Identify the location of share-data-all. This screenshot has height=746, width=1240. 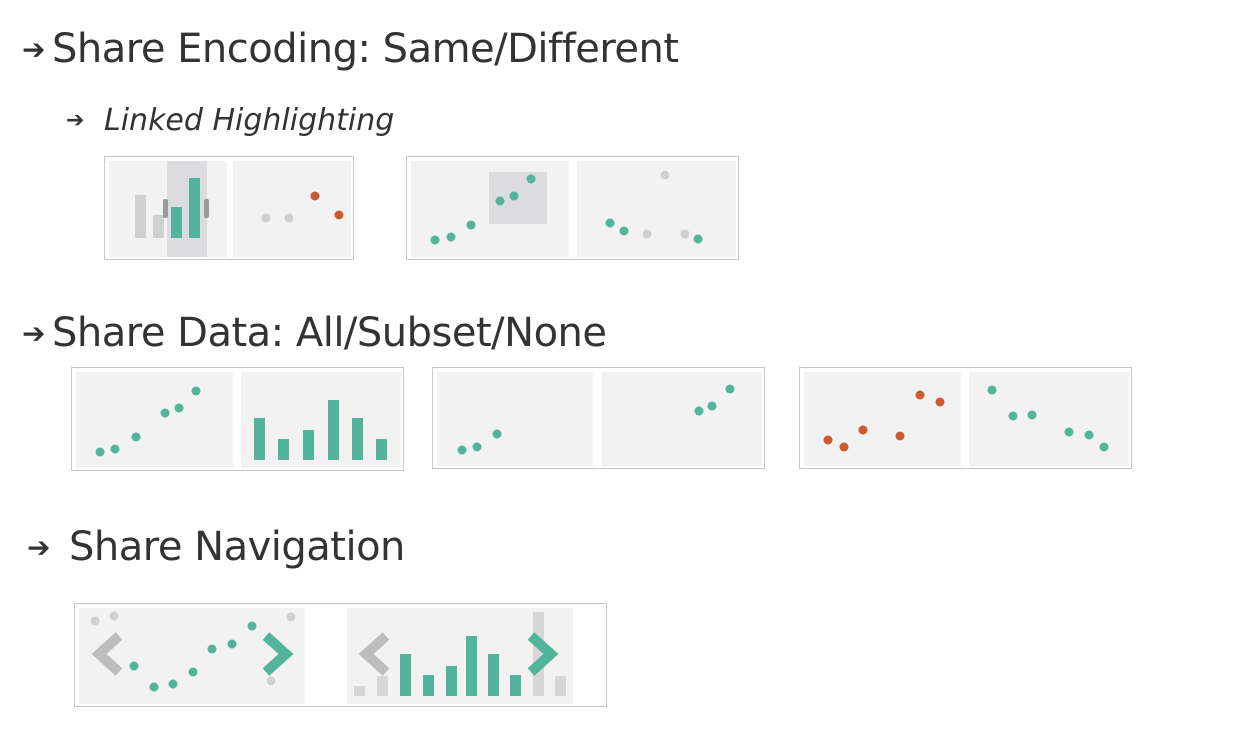
(237, 419).